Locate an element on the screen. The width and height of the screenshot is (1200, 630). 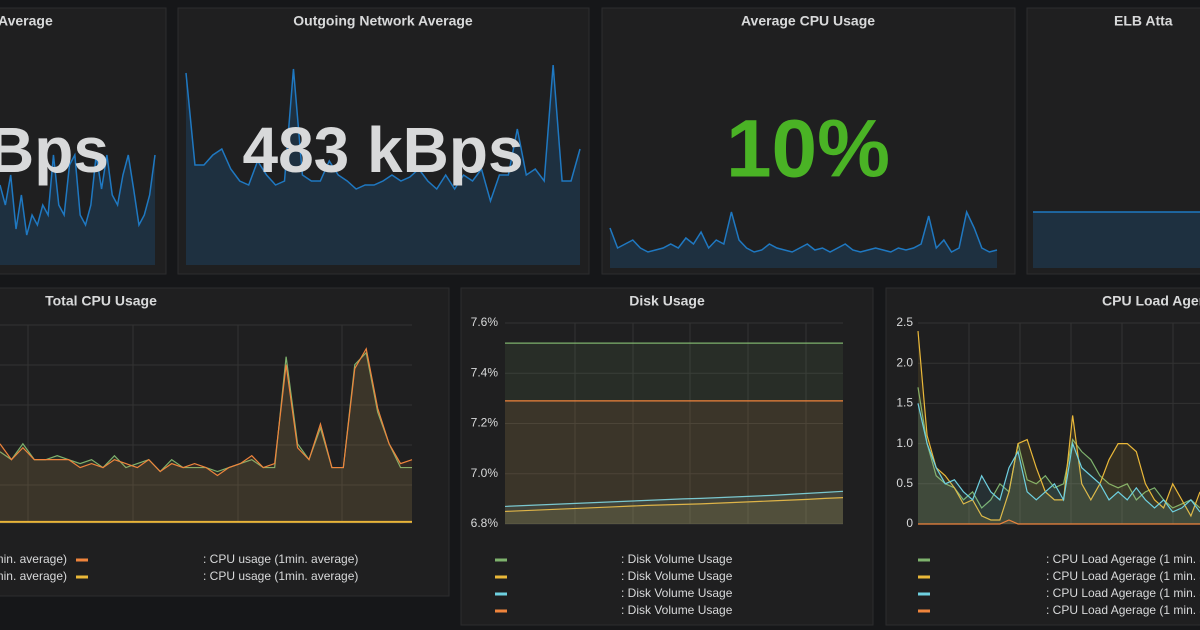
y-tick-label: 7.0% is located at coordinates (485, 473).